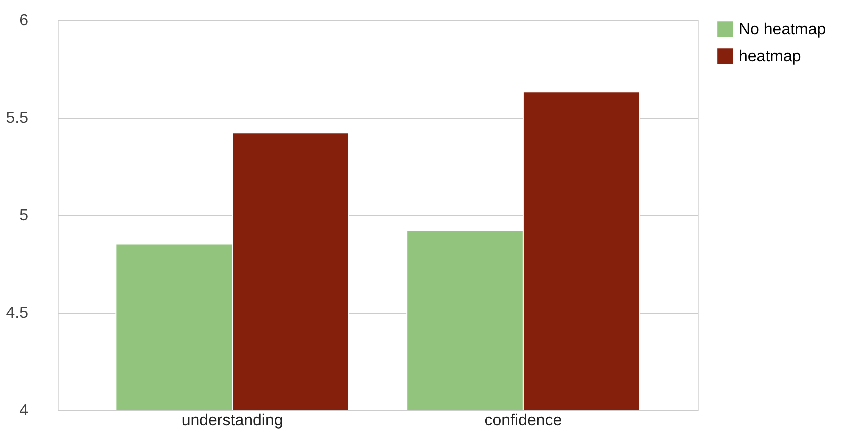 Image resolution: width=862 pixels, height=447 pixels. I want to click on legend-label: heatmap, so click(770, 57).